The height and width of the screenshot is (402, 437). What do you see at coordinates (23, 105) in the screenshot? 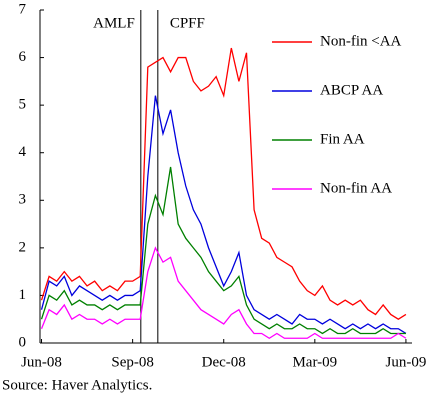
I see `y-tick-label: 5` at bounding box center [23, 105].